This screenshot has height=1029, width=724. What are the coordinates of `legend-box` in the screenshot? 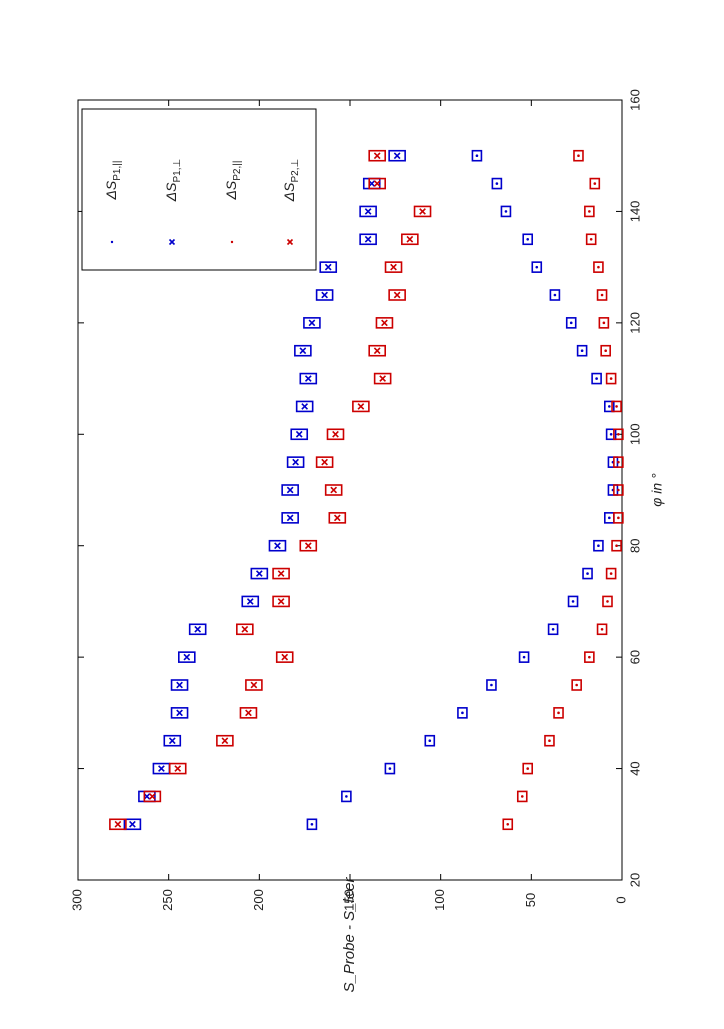 It's located at (199, 189).